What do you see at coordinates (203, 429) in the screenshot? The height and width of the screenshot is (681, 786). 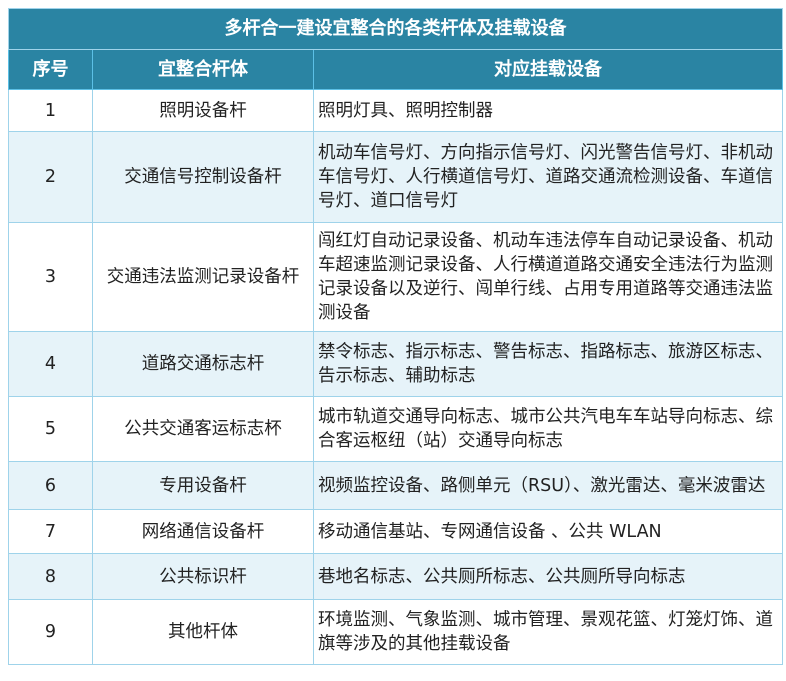 I see `pole-type: 公共交通客运标志杯` at bounding box center [203, 429].